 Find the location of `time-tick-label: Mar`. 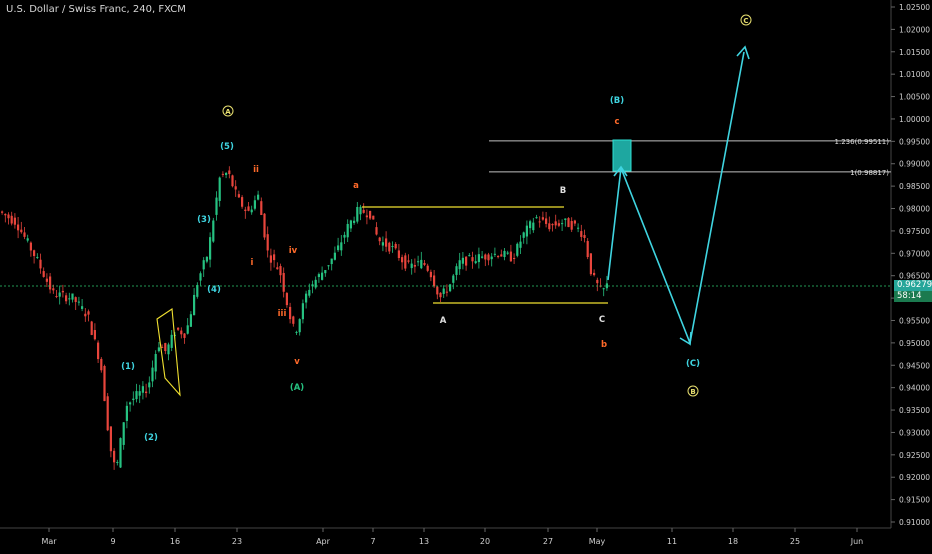

time-tick-label: Mar is located at coordinates (49, 541).